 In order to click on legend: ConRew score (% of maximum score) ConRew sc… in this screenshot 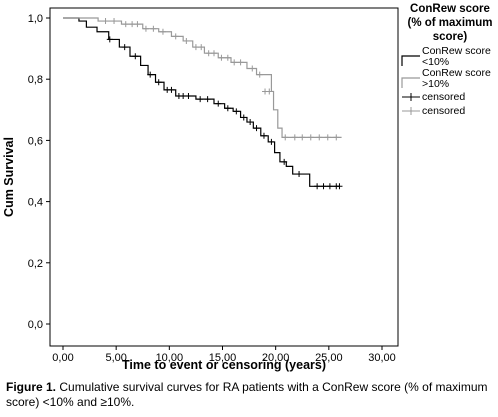, I will do `click(447, 60)`.